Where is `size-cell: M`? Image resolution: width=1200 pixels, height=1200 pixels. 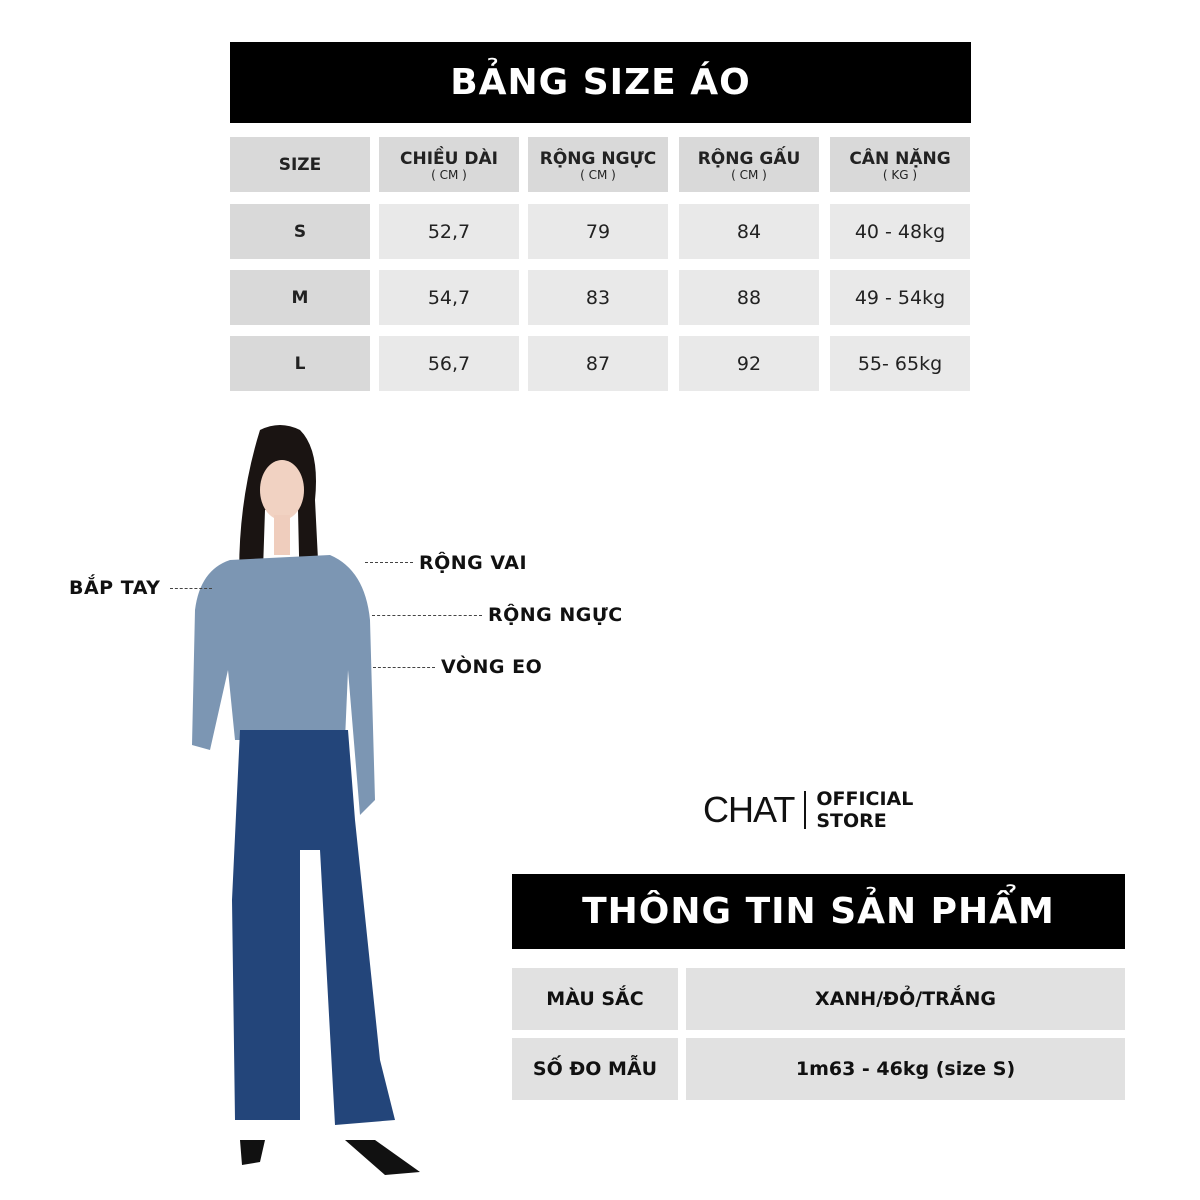
size-cell: M is located at coordinates (300, 297).